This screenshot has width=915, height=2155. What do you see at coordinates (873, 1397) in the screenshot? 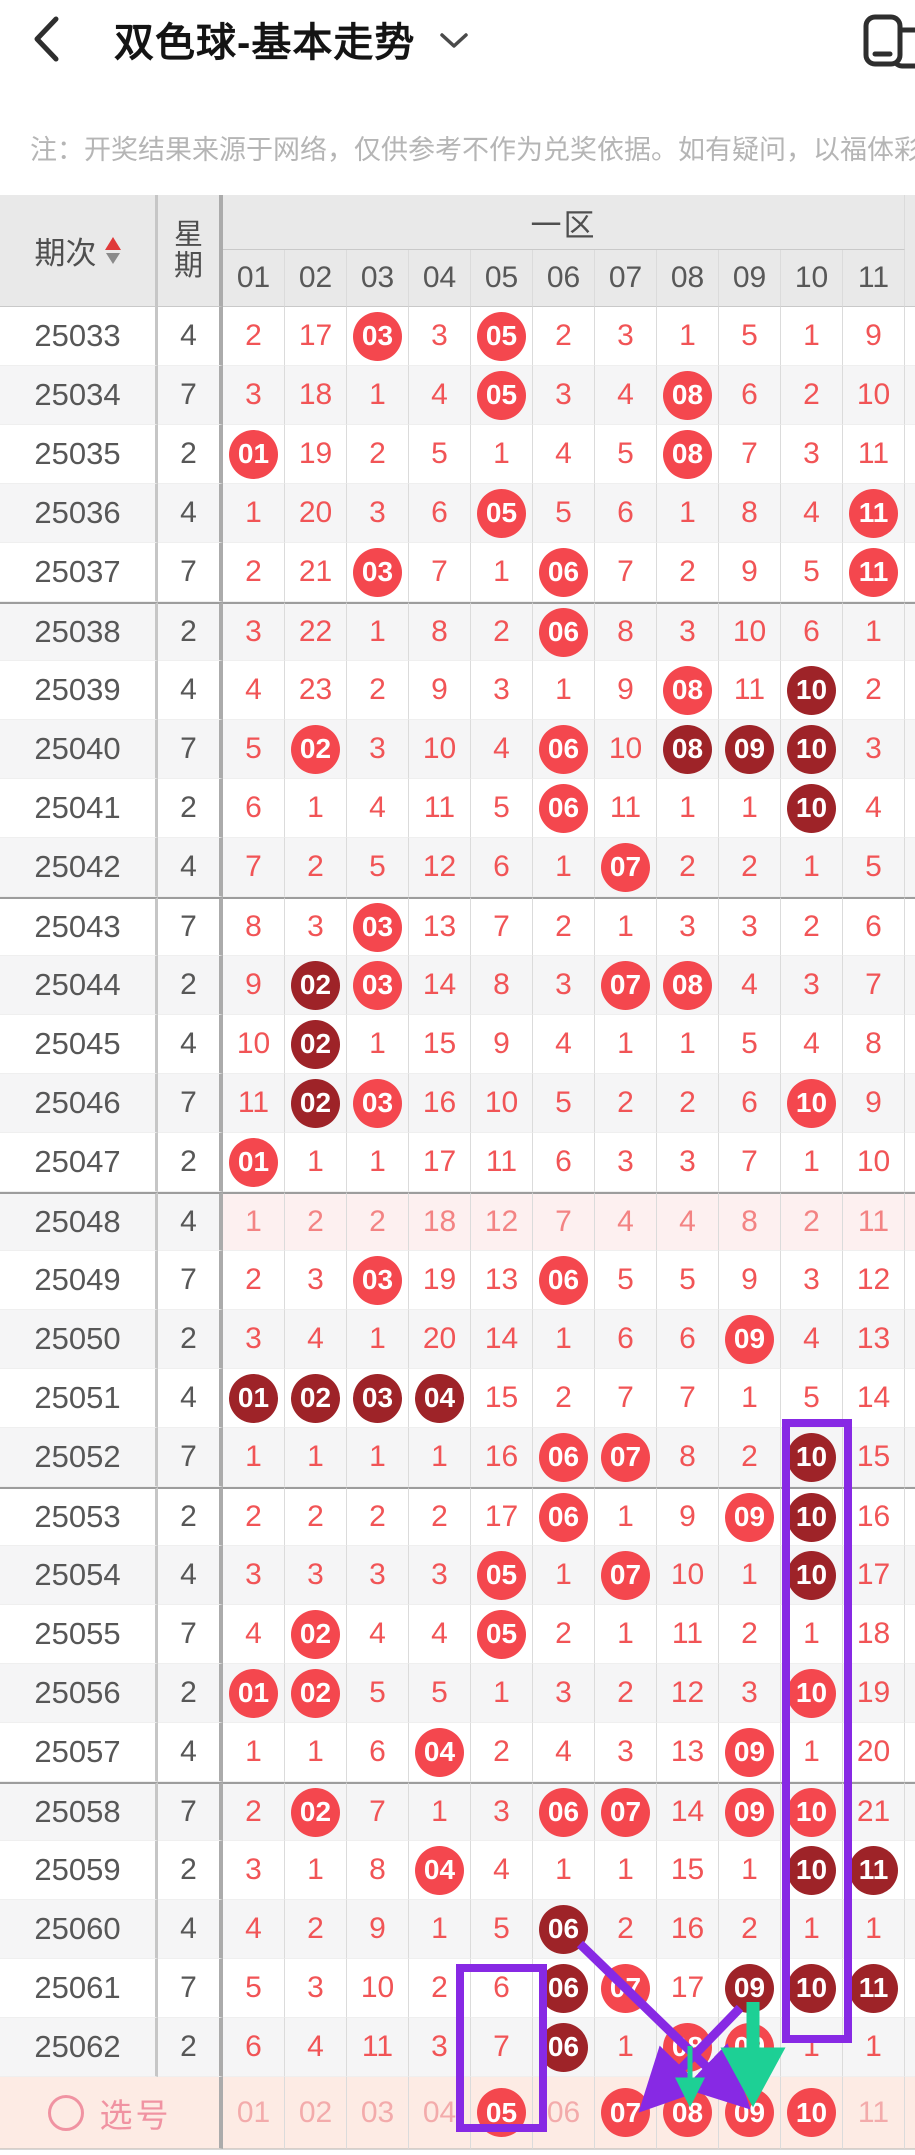
I see `miss-count: 14` at bounding box center [873, 1397].